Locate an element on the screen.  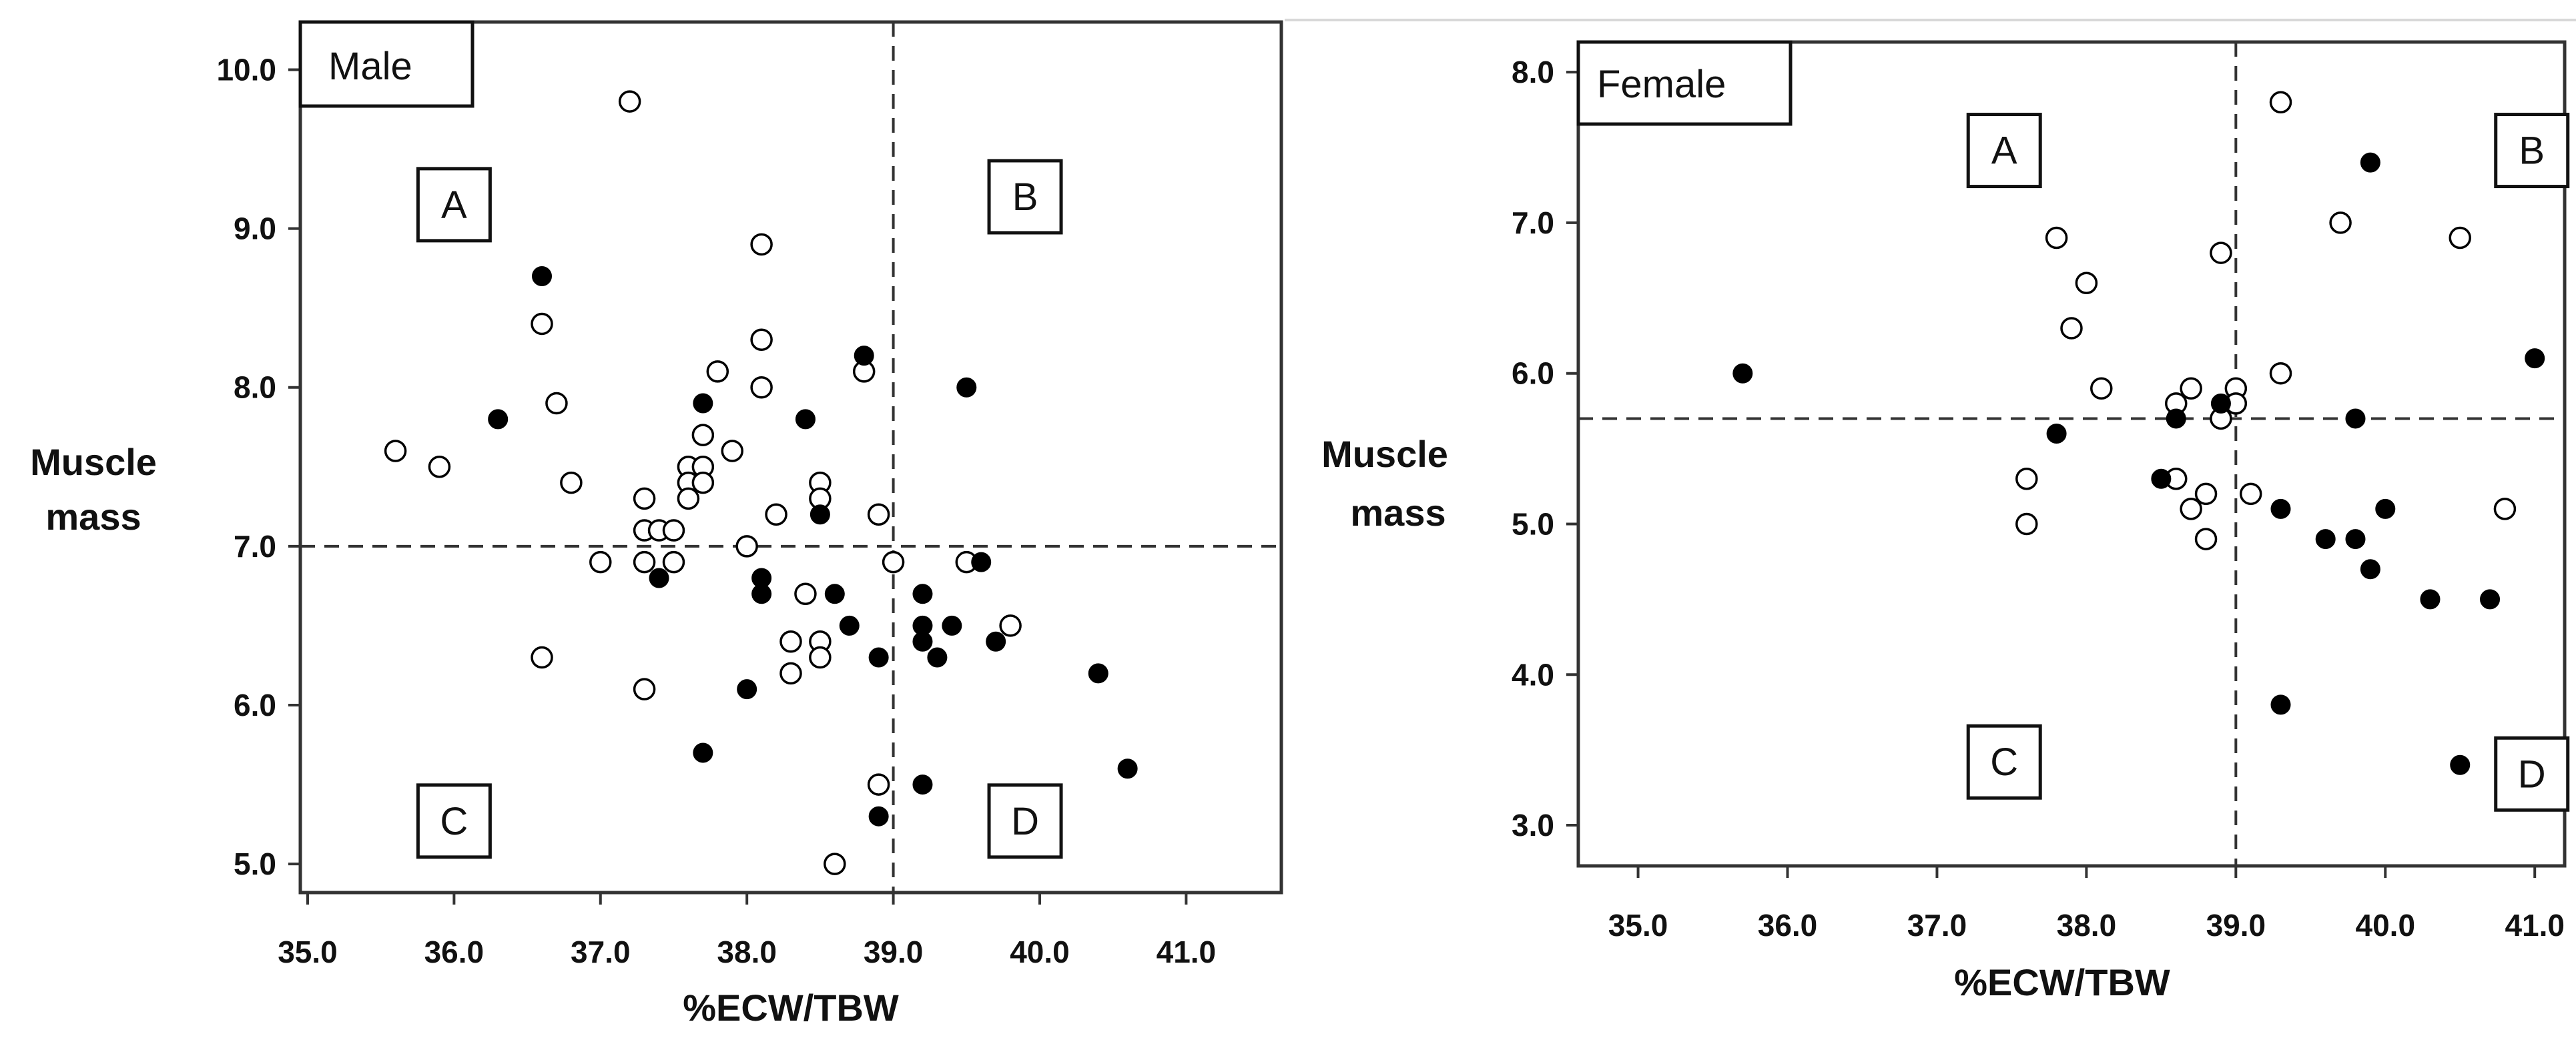
y-tick-label: 4.0 is located at coordinates (1533, 674).